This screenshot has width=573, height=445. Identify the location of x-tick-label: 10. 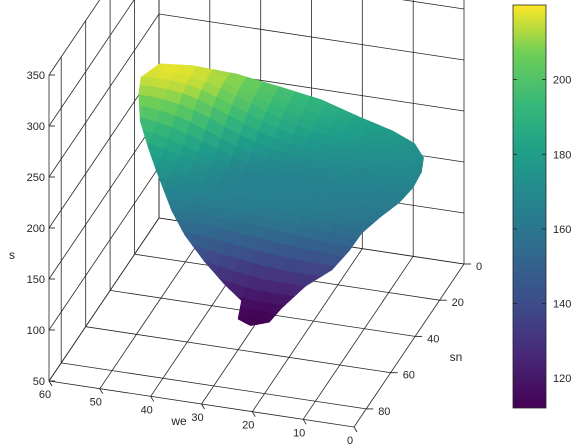
(299, 433).